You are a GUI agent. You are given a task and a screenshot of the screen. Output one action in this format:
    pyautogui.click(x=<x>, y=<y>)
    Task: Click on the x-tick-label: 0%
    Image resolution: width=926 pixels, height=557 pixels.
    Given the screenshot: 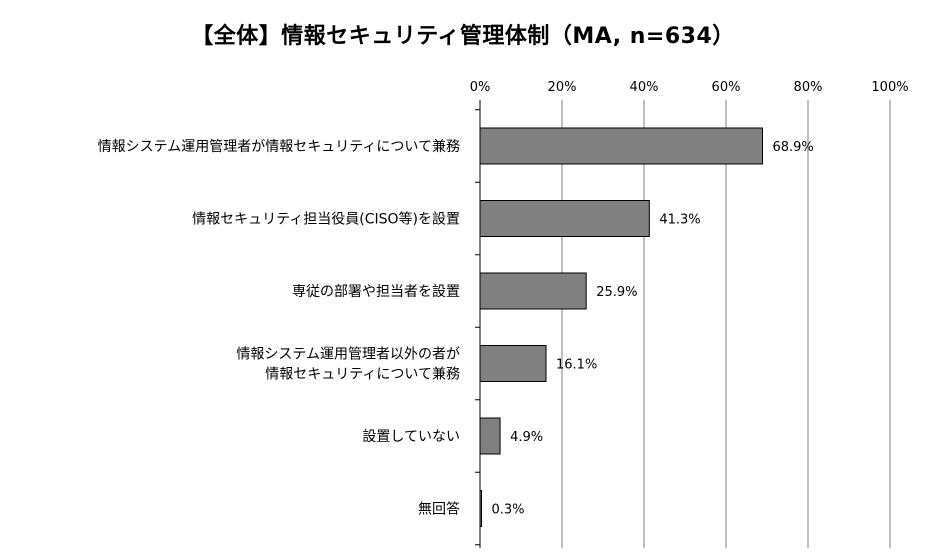 What is the action you would take?
    pyautogui.click(x=480, y=87)
    